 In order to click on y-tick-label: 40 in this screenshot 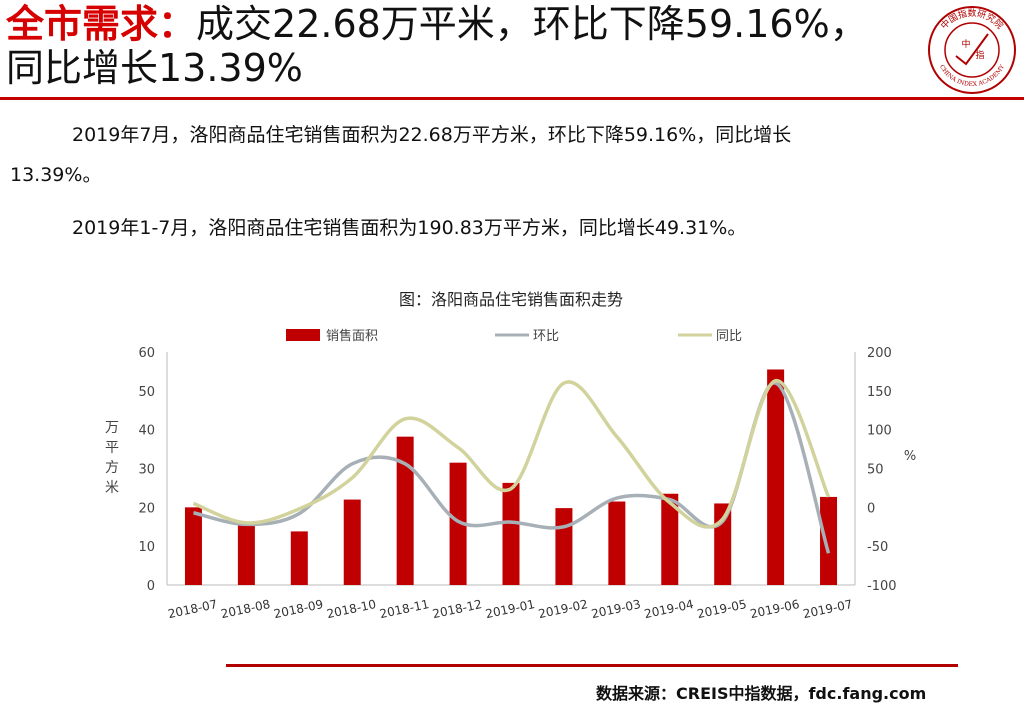, I will do `click(146, 431)`.